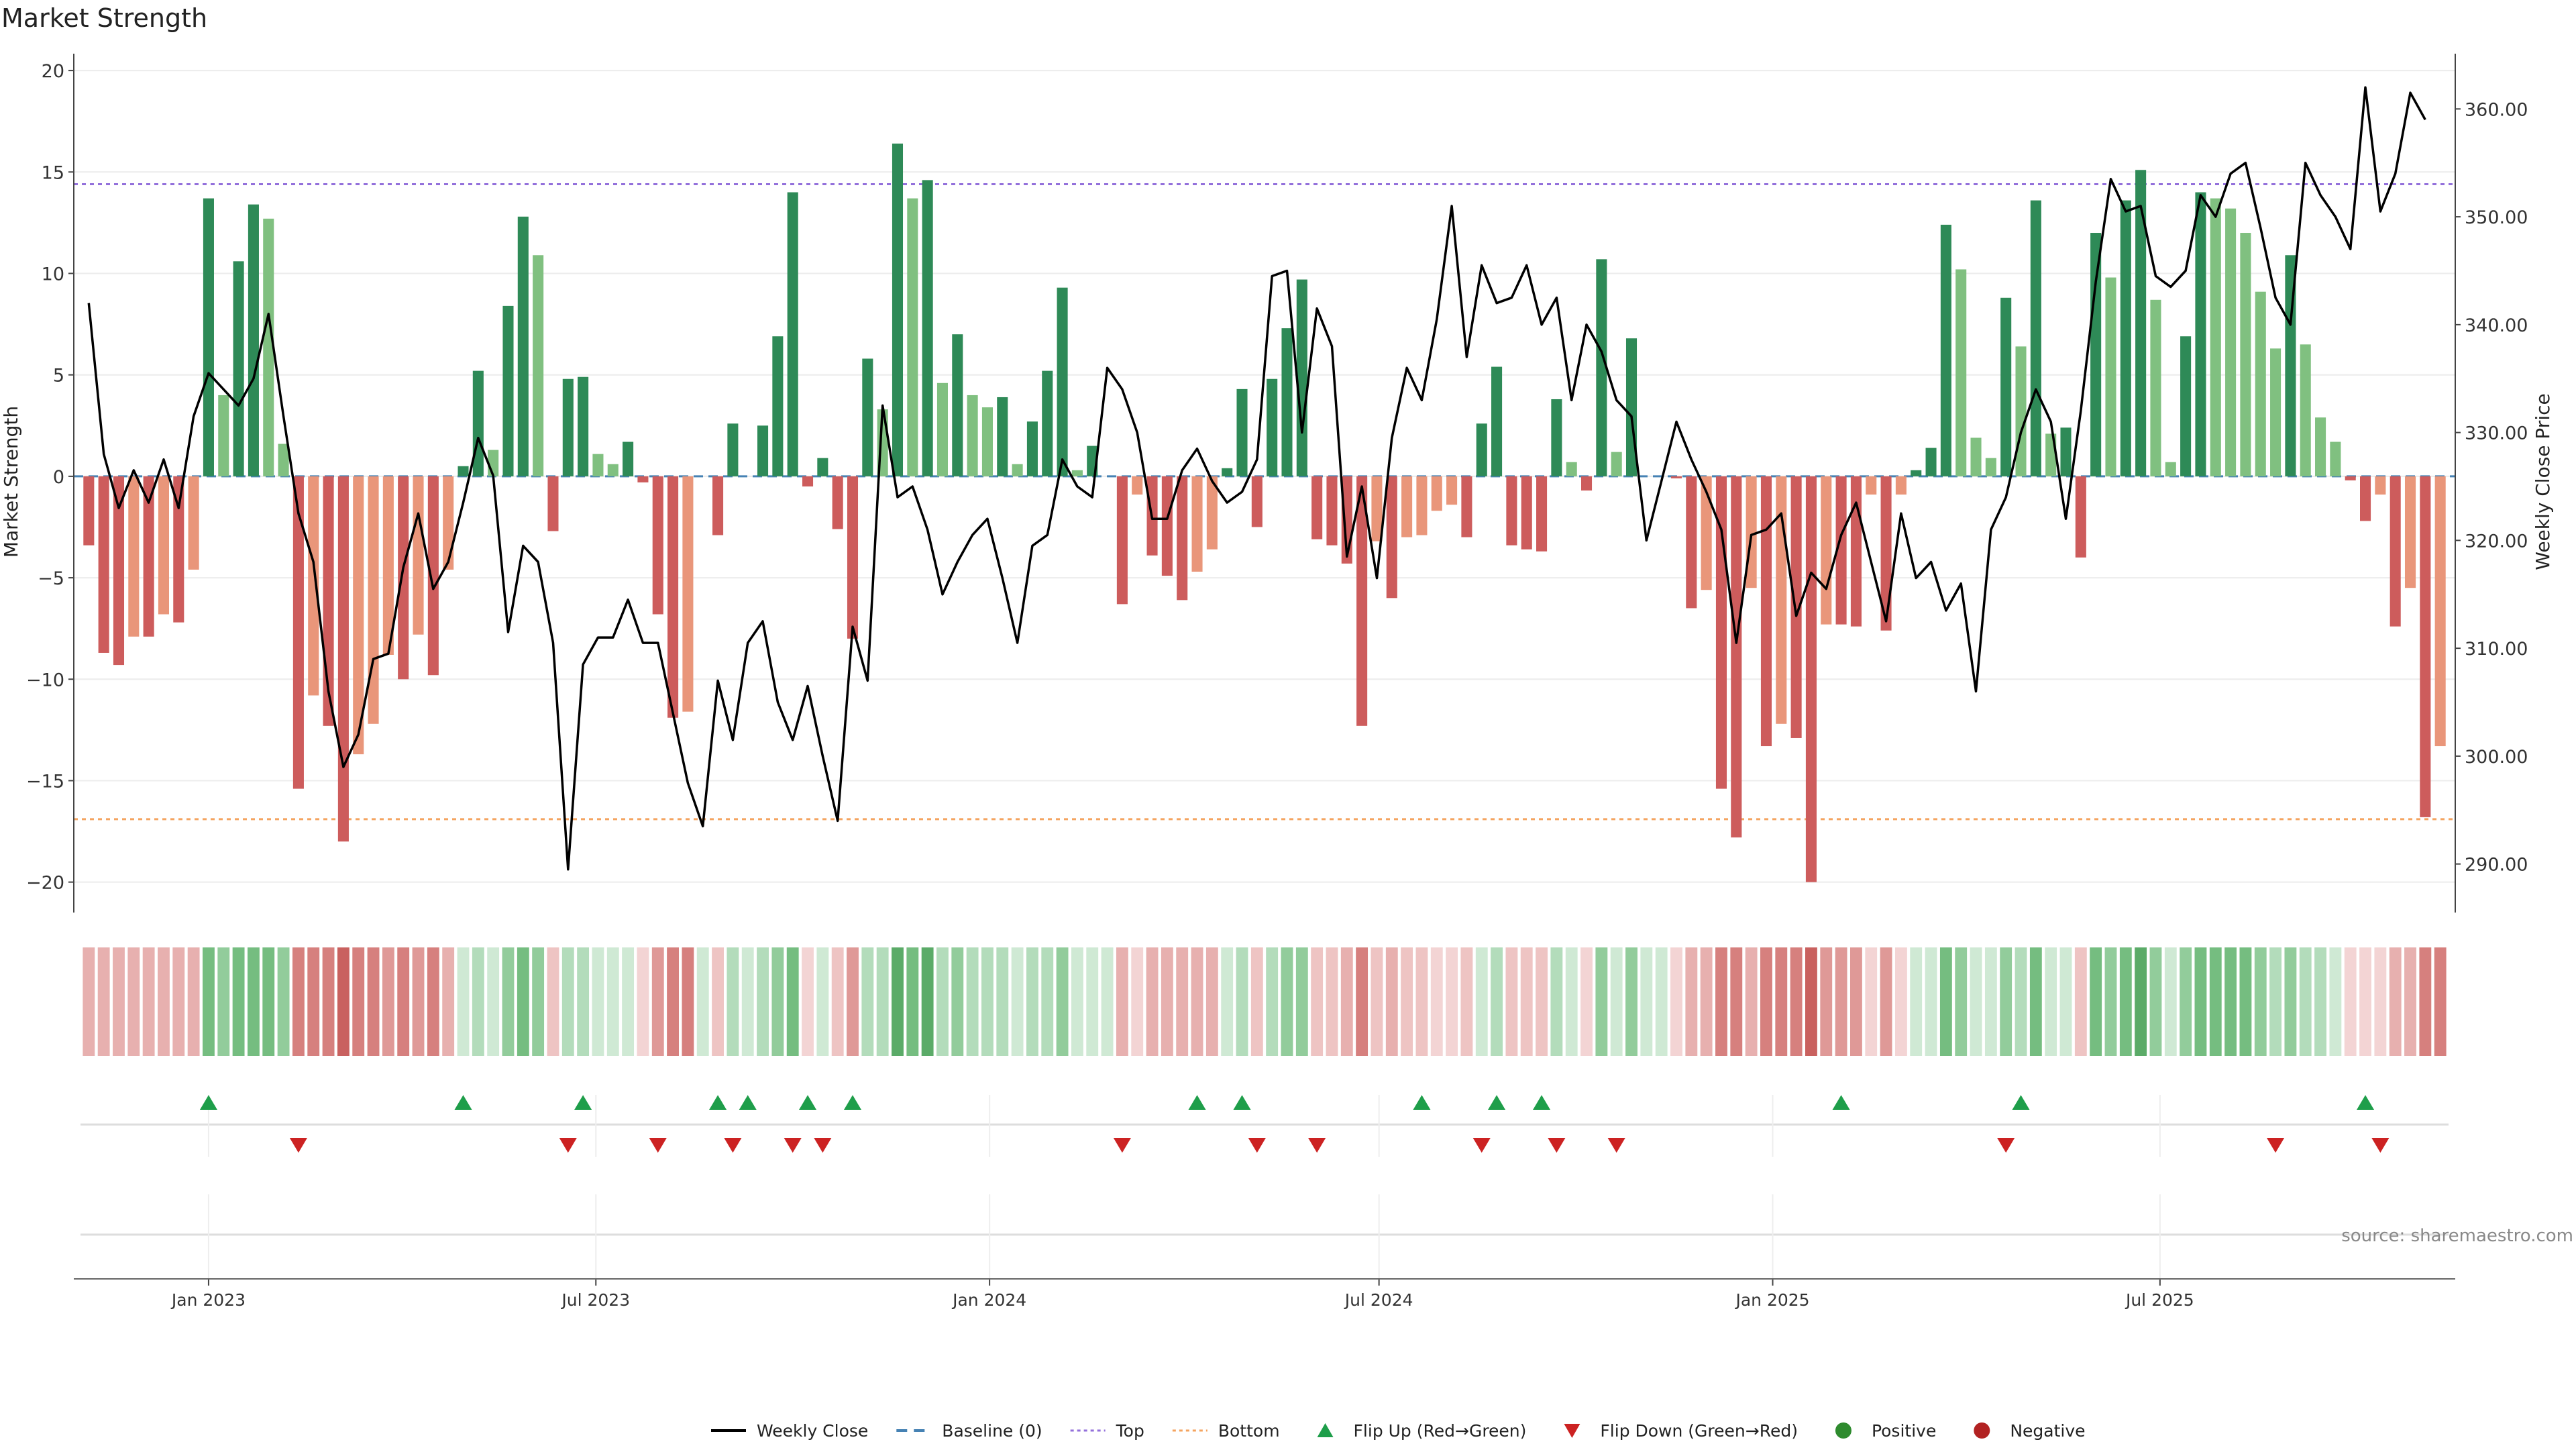 The height and width of the screenshot is (1452, 2576). Describe the element at coordinates (104, 18) in the screenshot. I see `chart-title: Market Strength` at that location.